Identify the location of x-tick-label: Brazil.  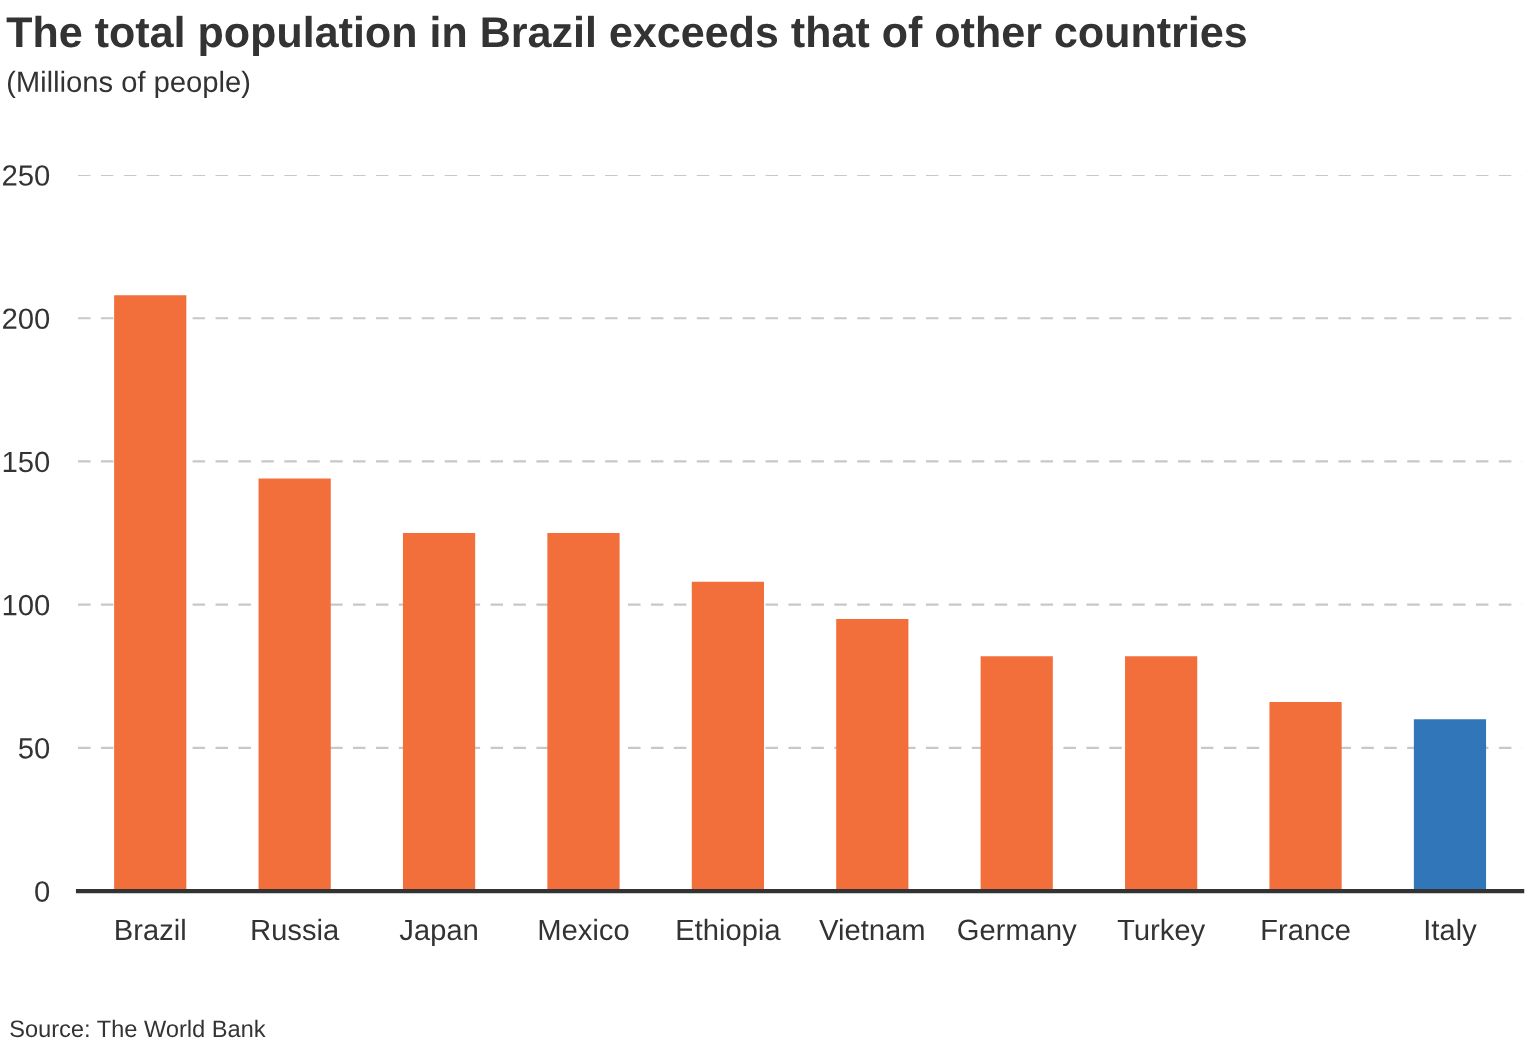
(150, 929).